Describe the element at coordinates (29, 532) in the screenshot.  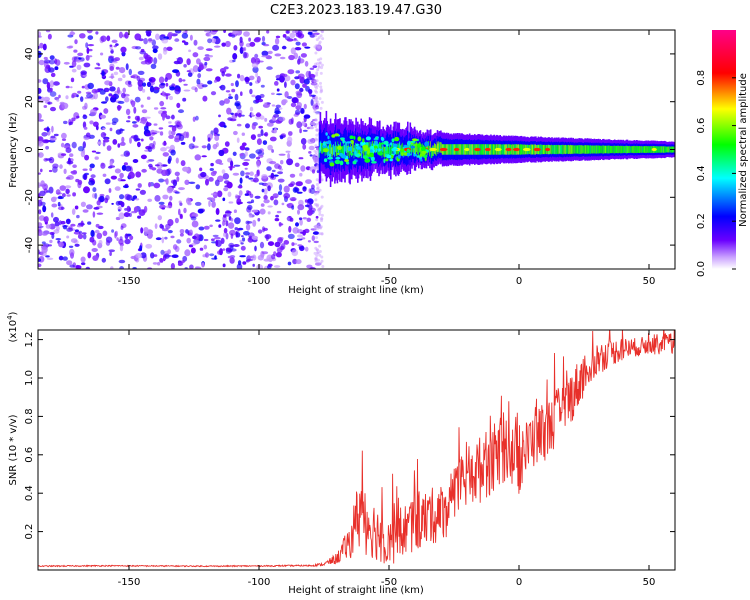
I see `y-tick-label: 0.2` at that location.